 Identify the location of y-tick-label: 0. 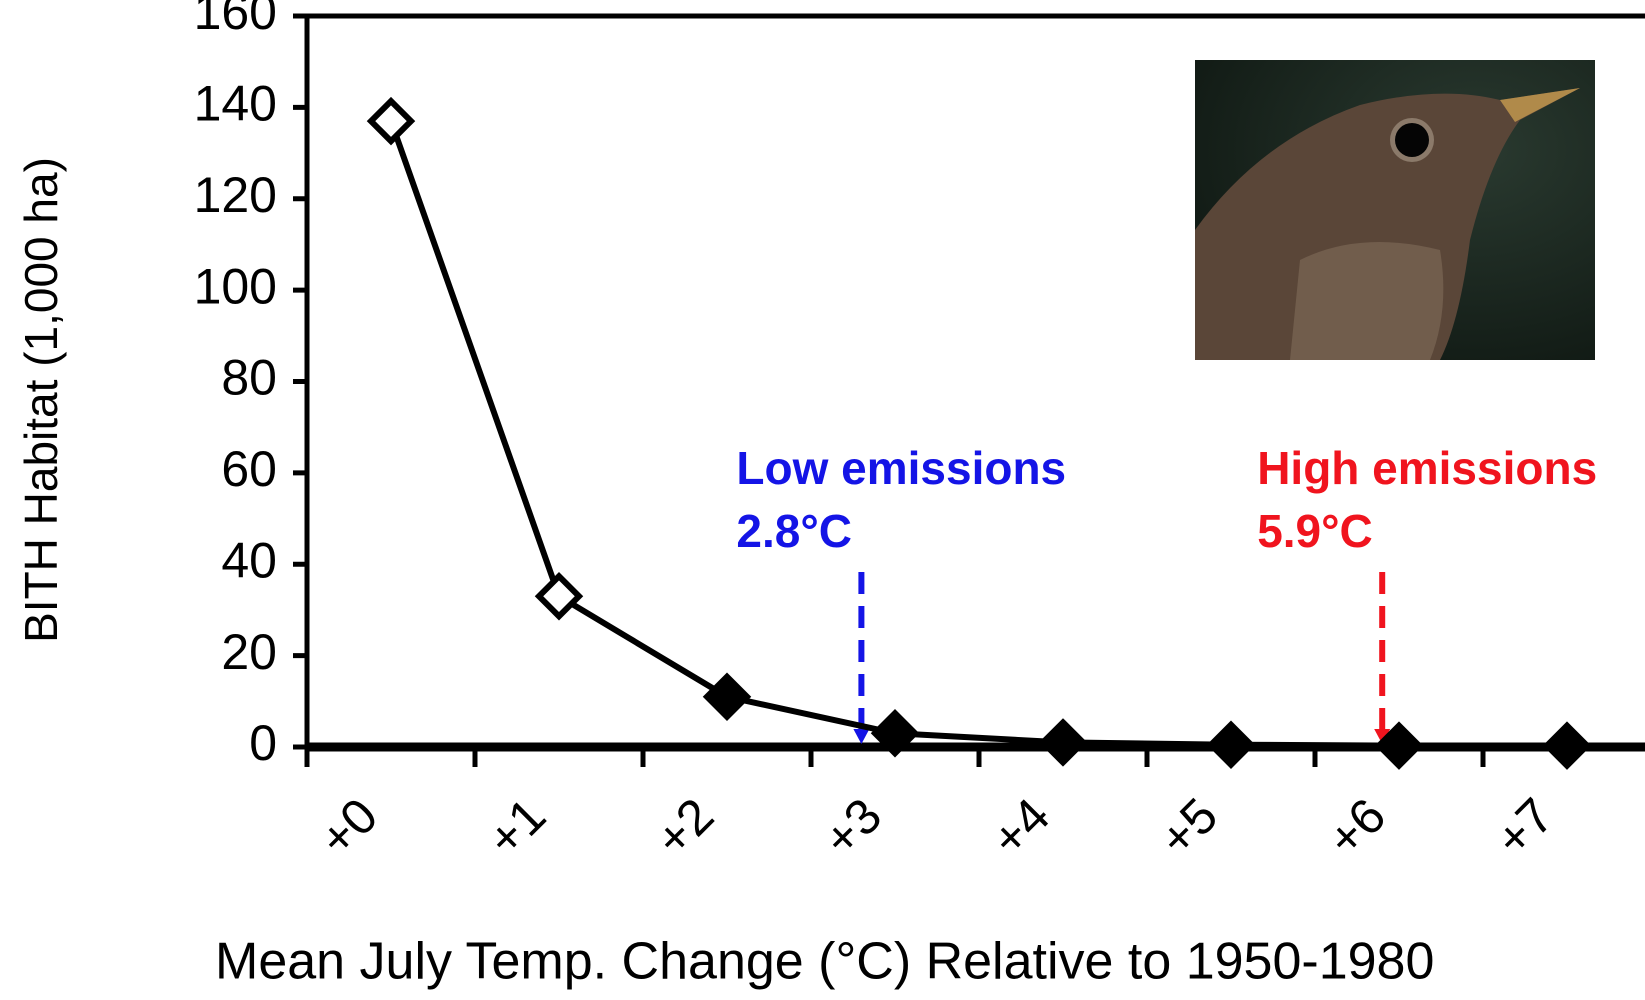
(263, 743).